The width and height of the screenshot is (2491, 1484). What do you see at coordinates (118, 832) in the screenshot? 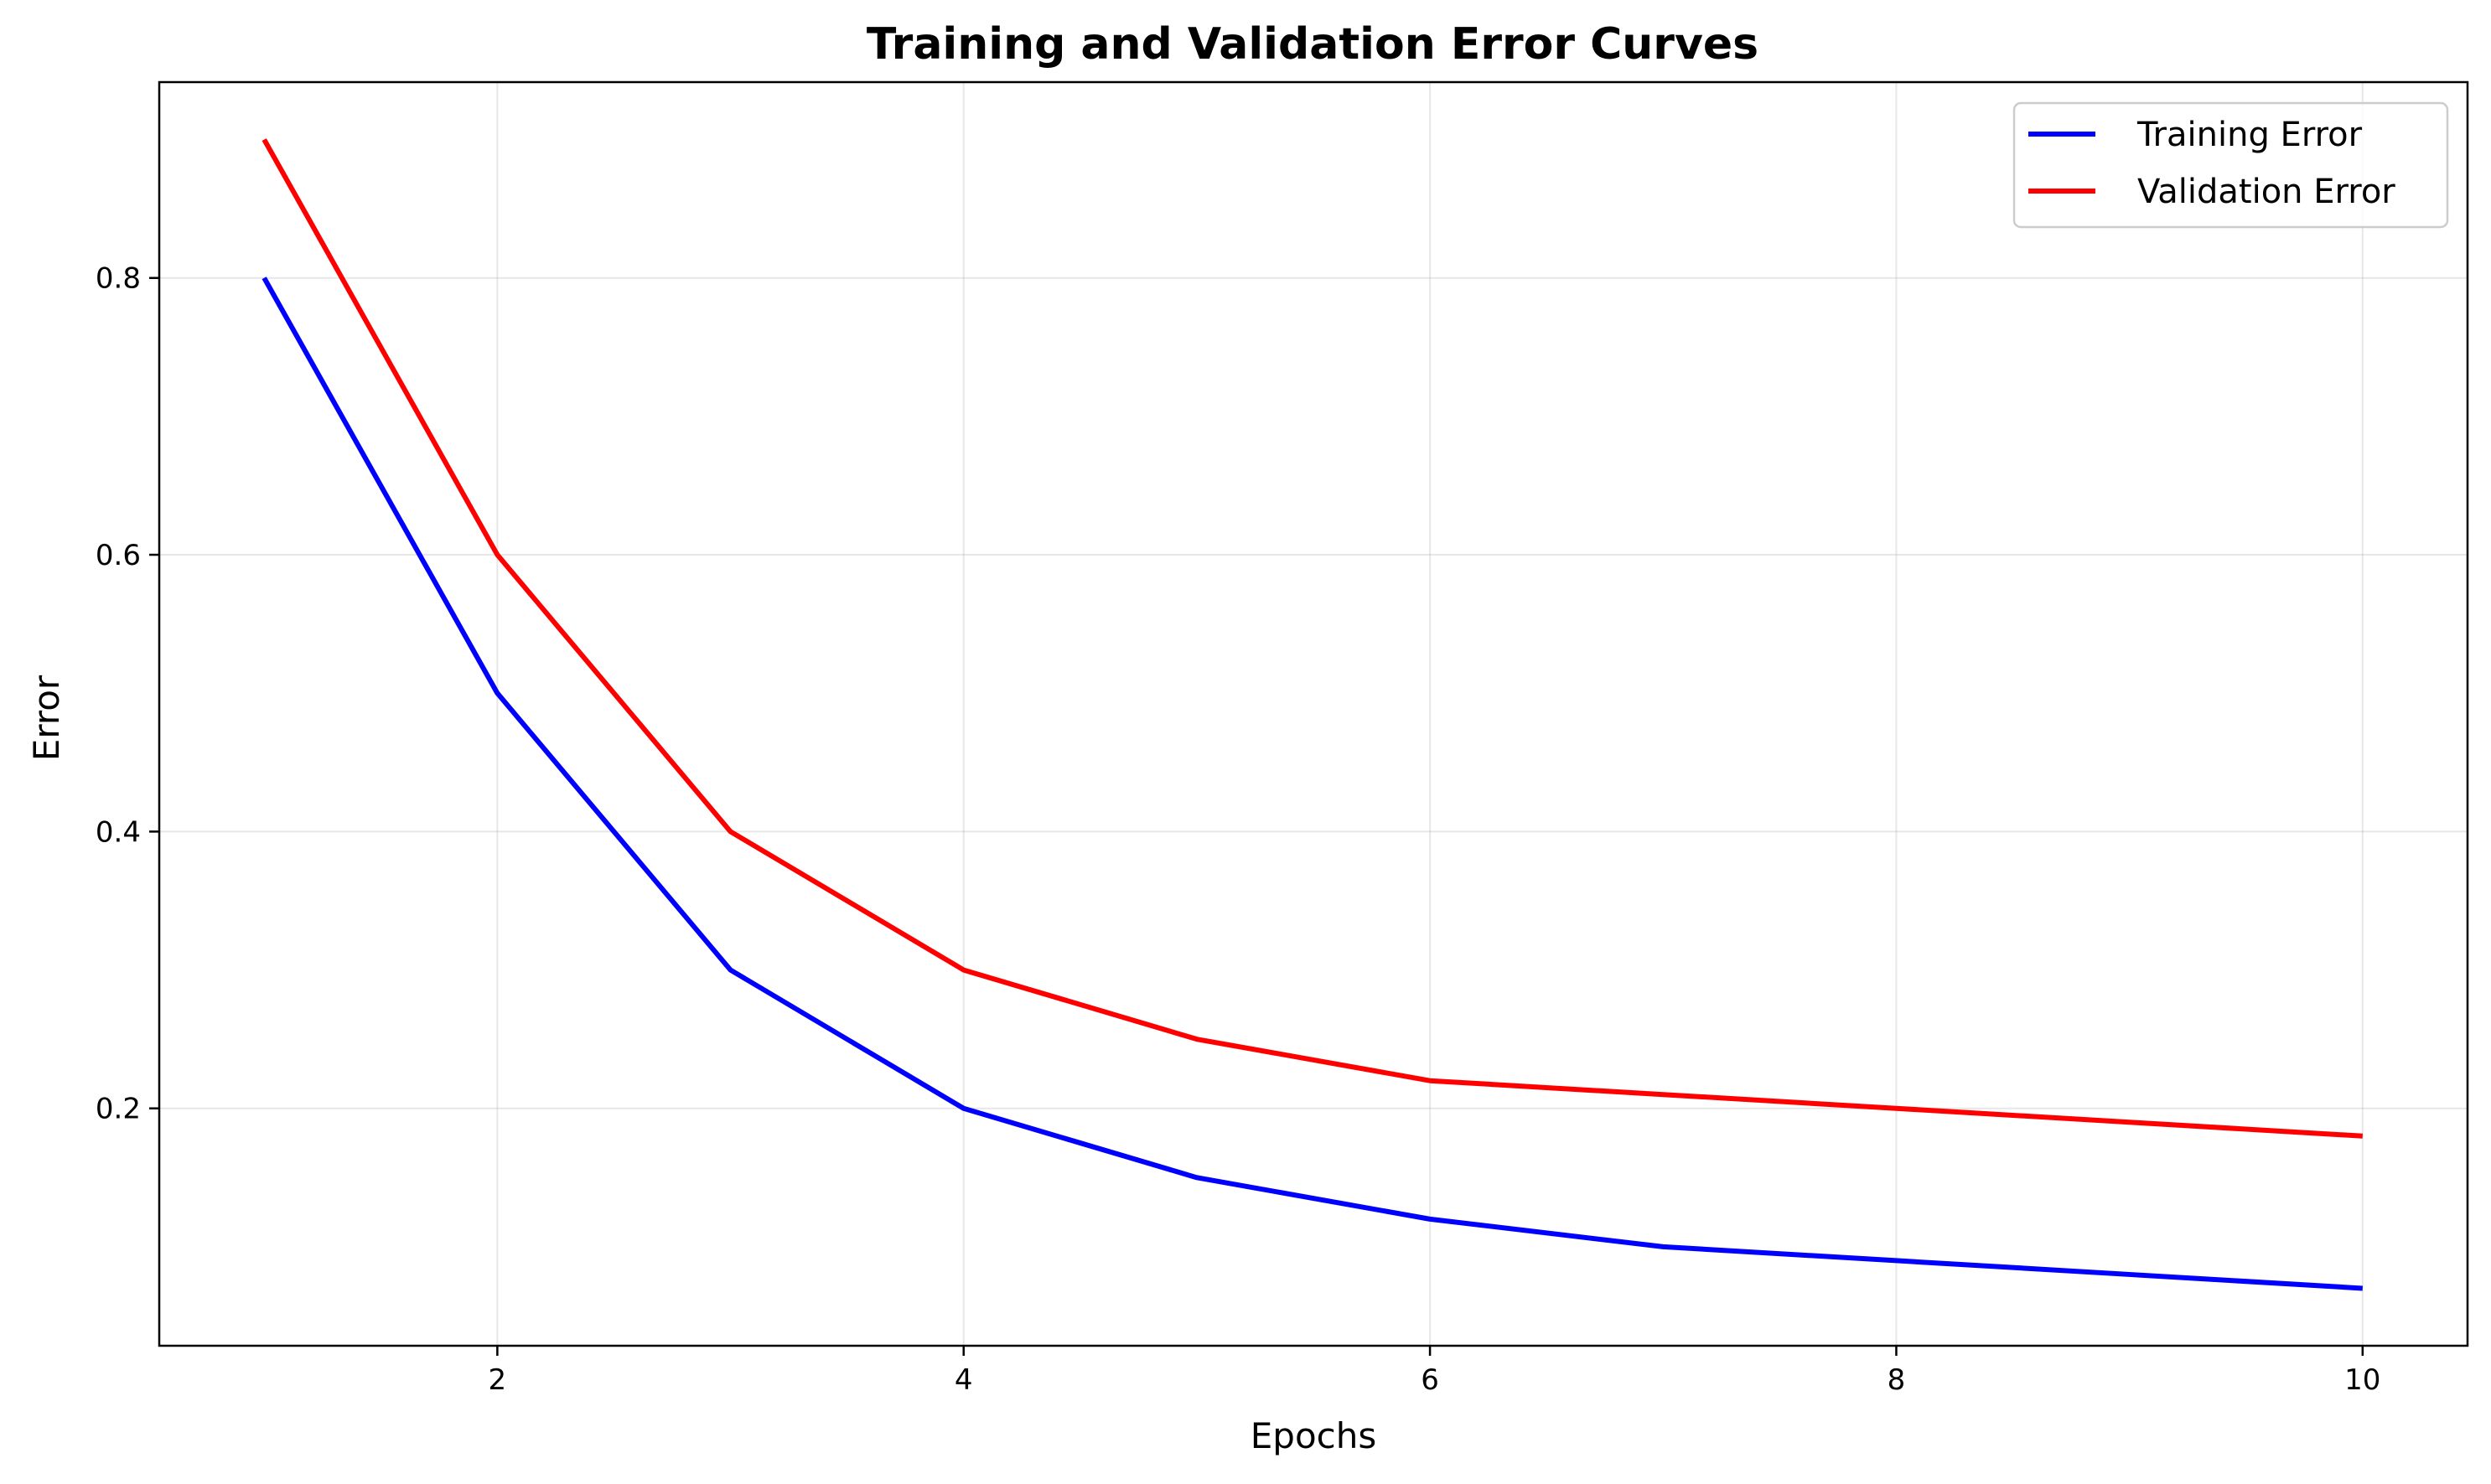
I see `y-tick-label: 0.4` at bounding box center [118, 832].